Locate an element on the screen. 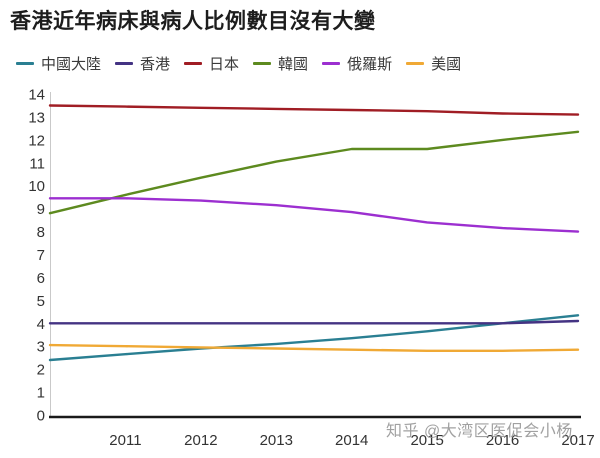 The image size is (600, 458). legend-label: 俄羅斯 is located at coordinates (370, 64).